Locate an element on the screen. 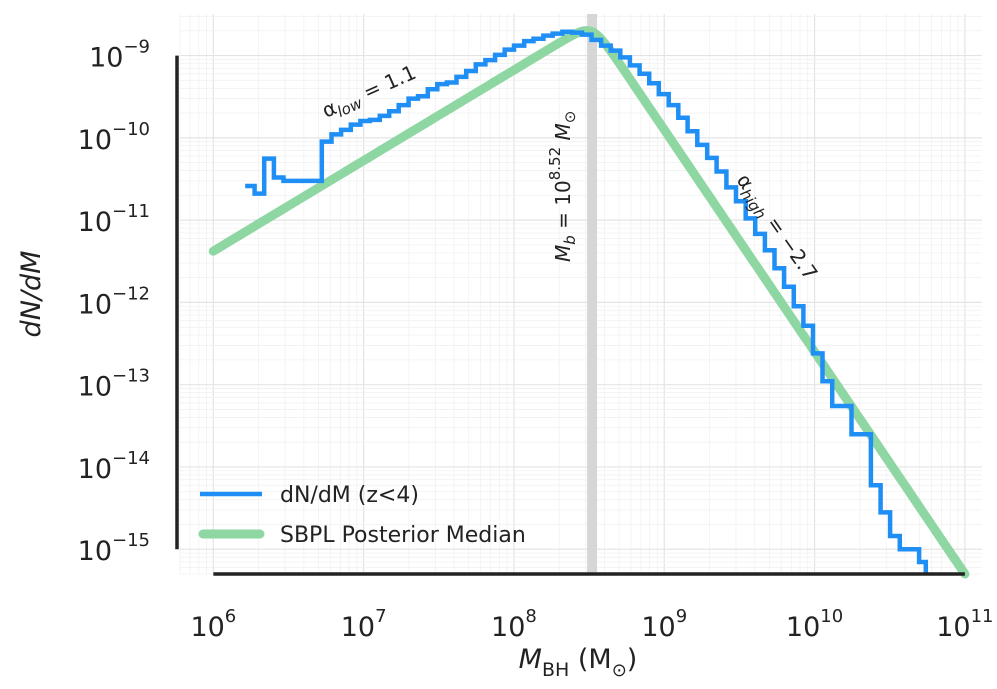  x-tick-exp: 10 is located at coordinates (831, 616).